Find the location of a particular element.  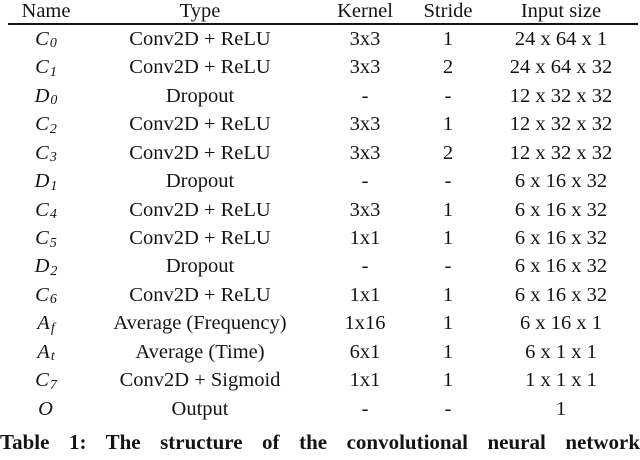

column-header-type: Type is located at coordinates (200, 11).